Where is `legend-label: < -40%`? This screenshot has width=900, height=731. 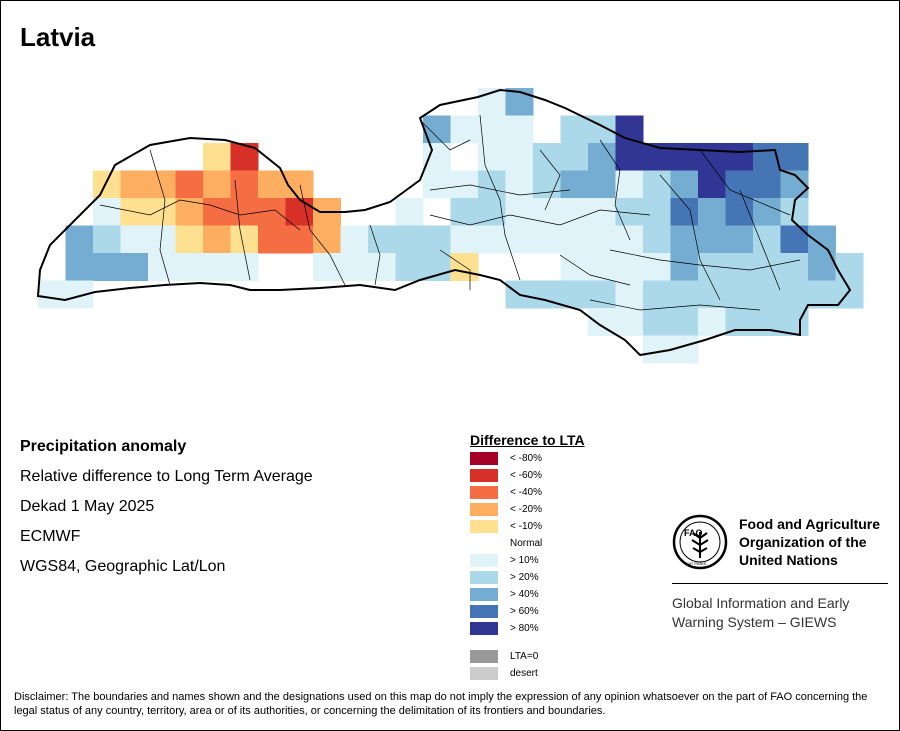
legend-label: < -40% is located at coordinates (526, 492).